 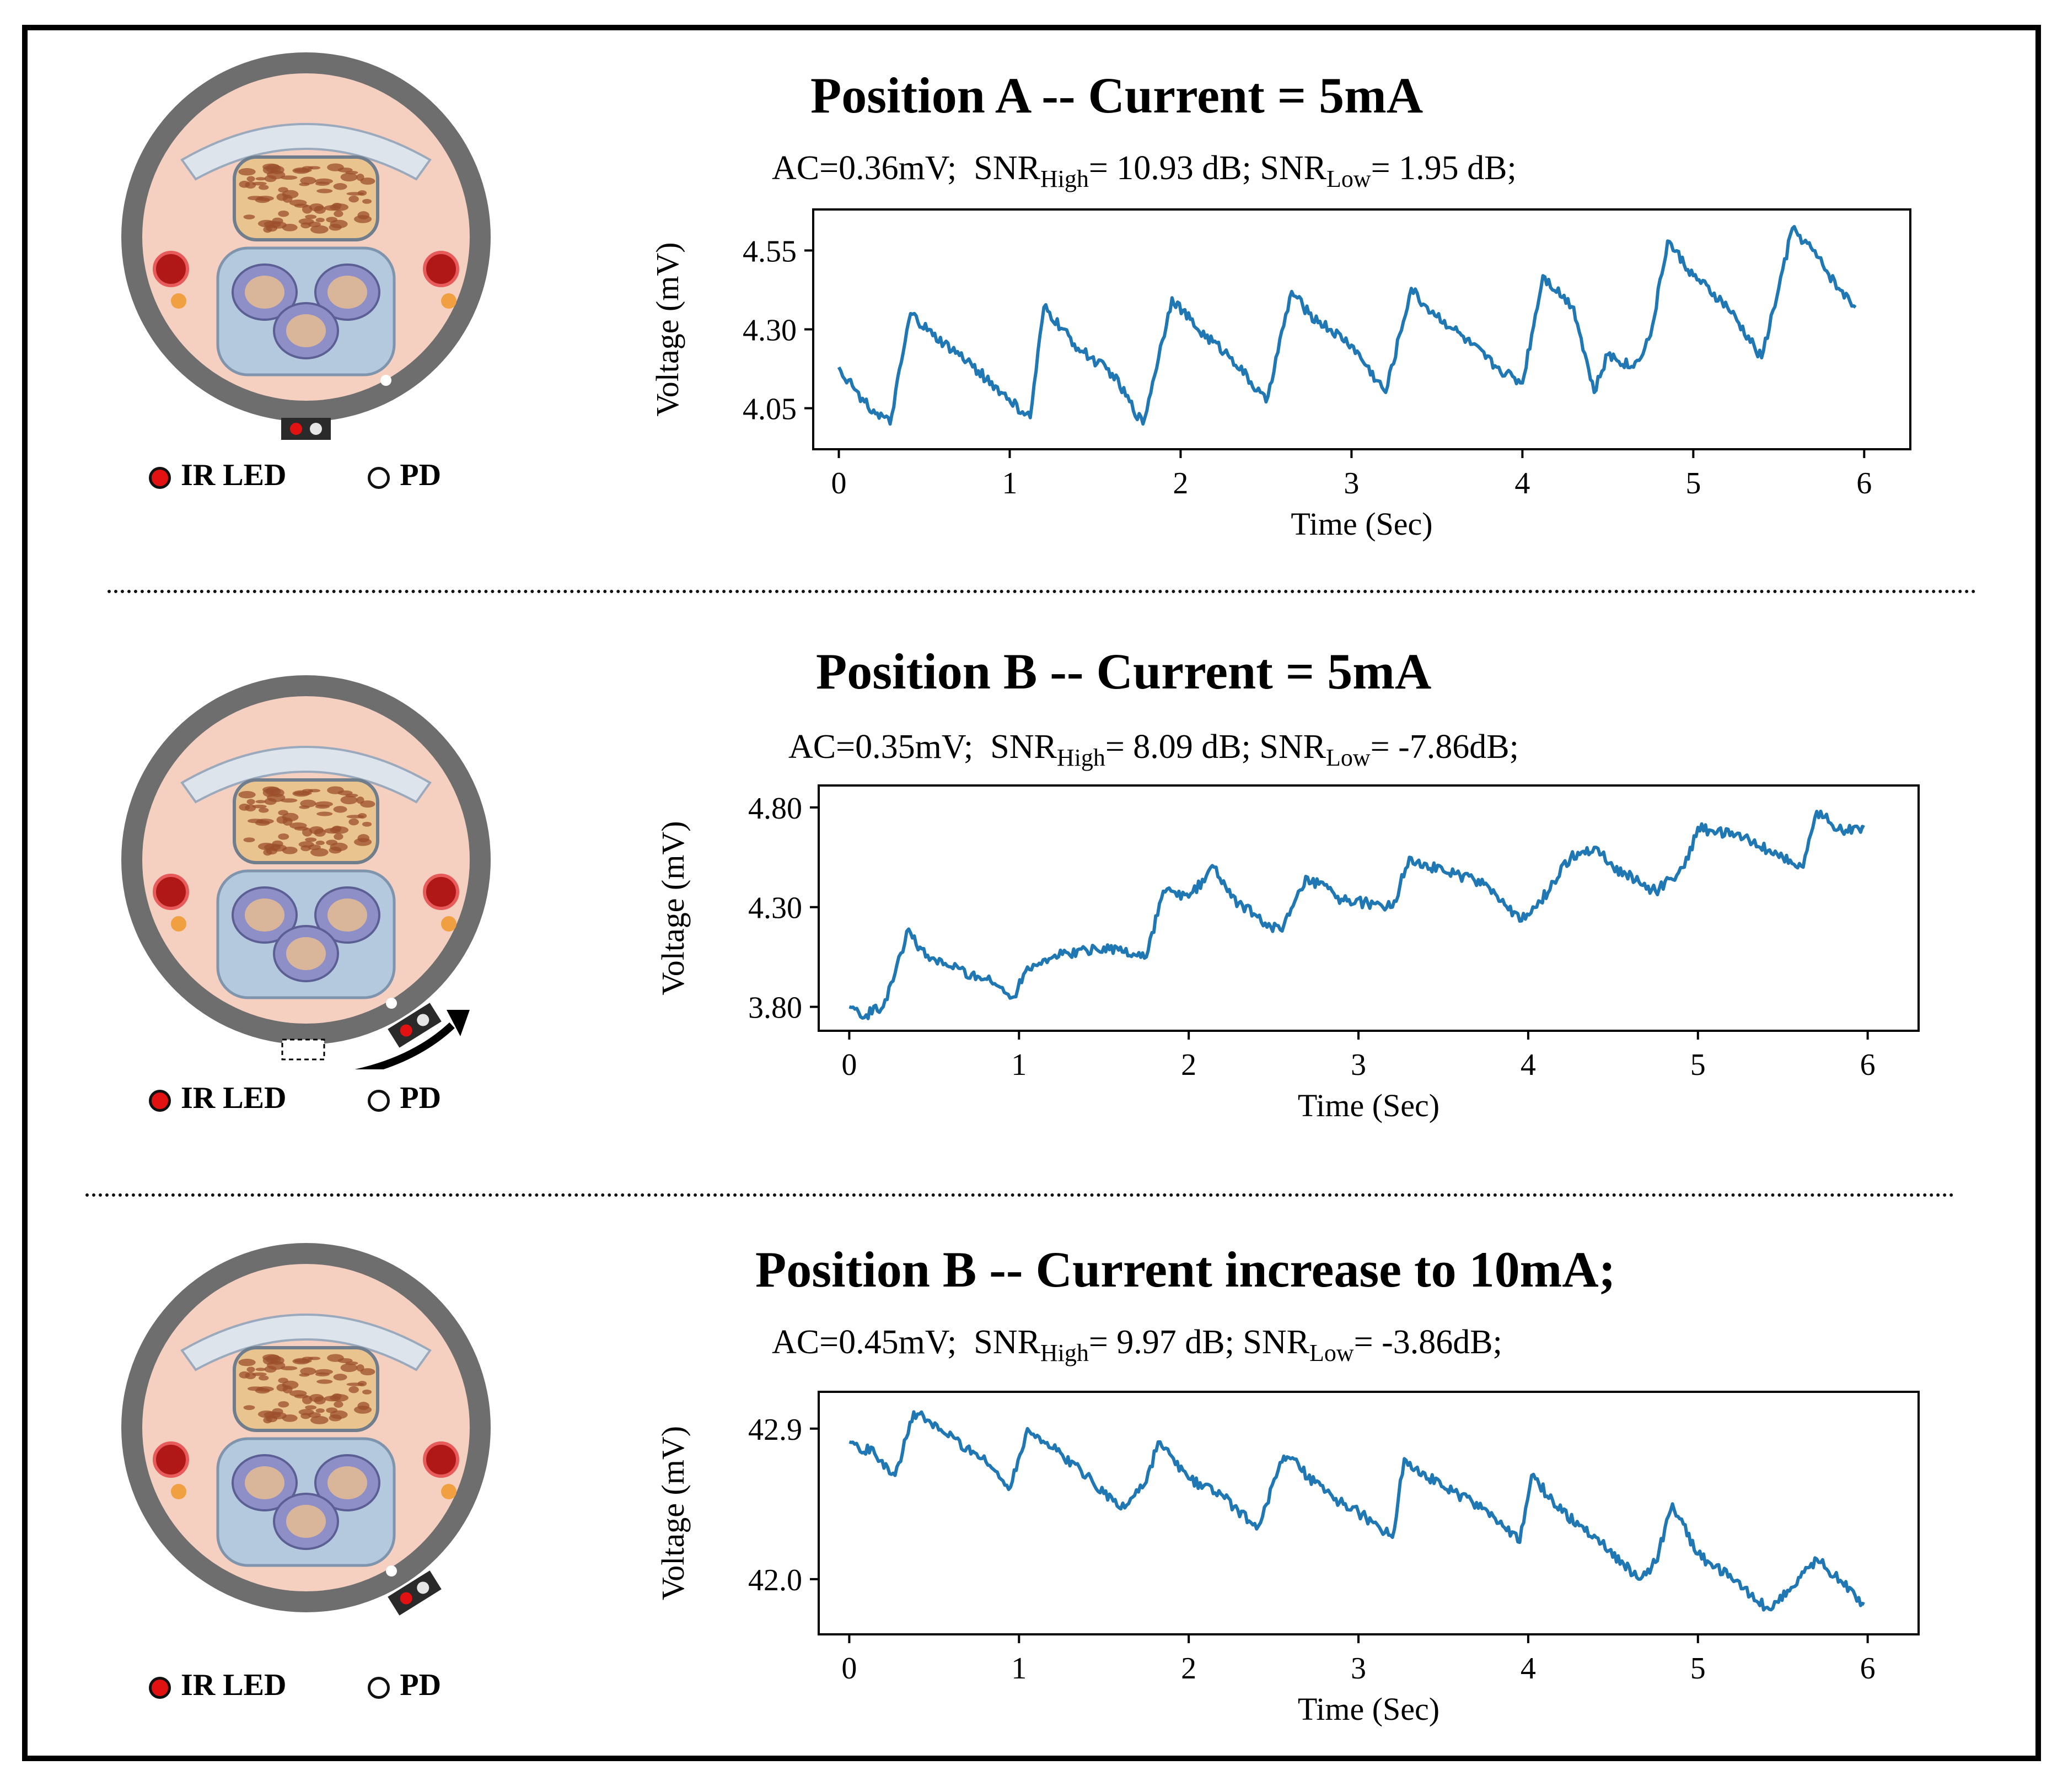 I want to click on tendon-core-shape, so click(x=306, y=330).